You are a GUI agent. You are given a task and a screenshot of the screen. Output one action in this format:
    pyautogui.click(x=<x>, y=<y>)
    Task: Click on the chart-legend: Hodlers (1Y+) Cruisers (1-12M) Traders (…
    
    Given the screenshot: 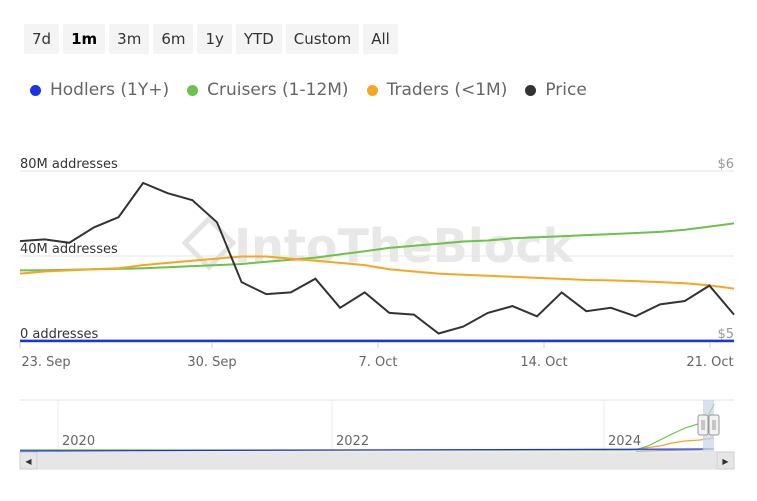 What is the action you would take?
    pyautogui.click(x=308, y=90)
    